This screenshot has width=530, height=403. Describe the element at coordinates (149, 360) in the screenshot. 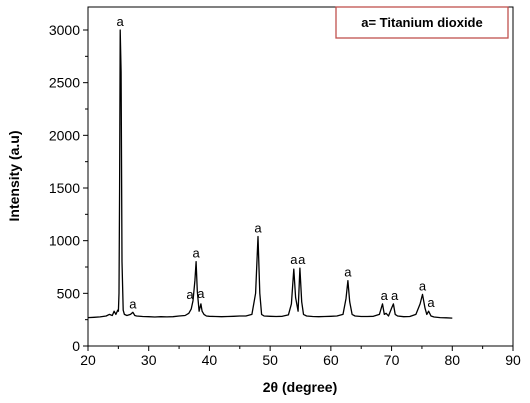

I see `x-tick-label: 30` at that location.